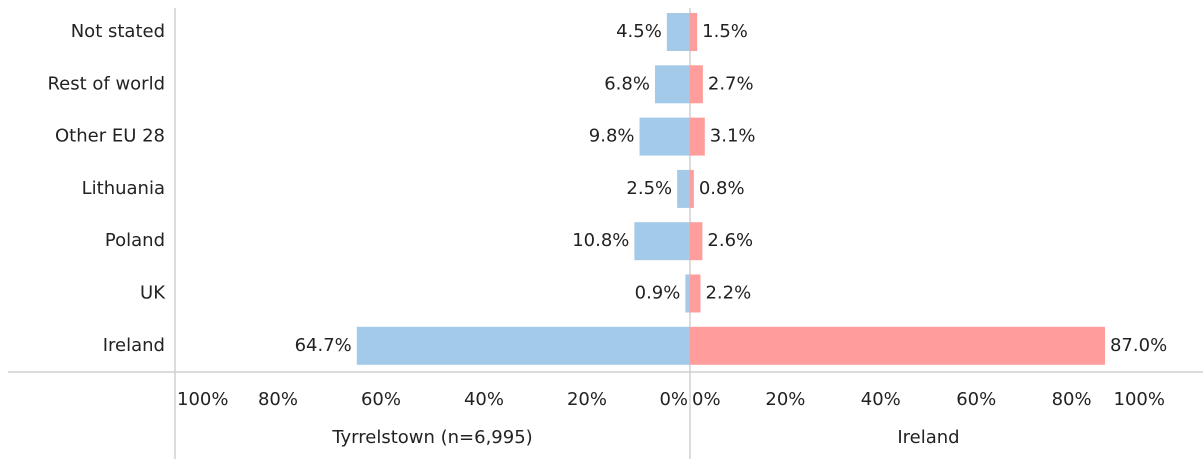  I want to click on category-label: Other EU 28, so click(110, 136).